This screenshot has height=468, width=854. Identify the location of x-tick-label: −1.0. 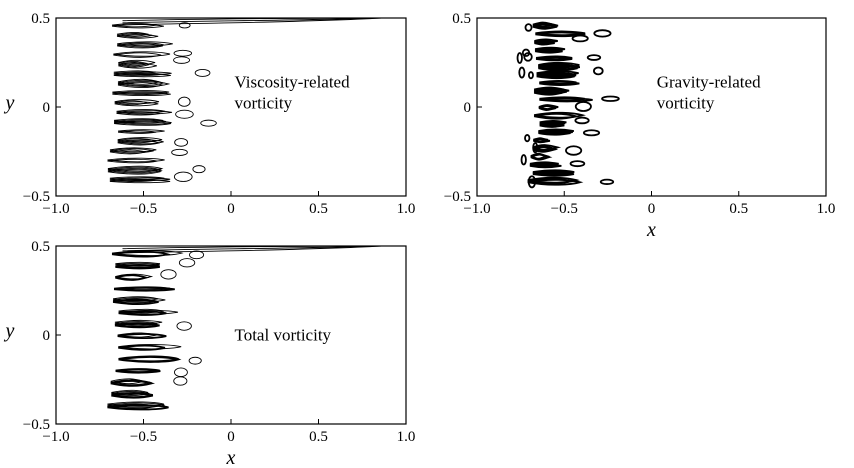
(55, 437).